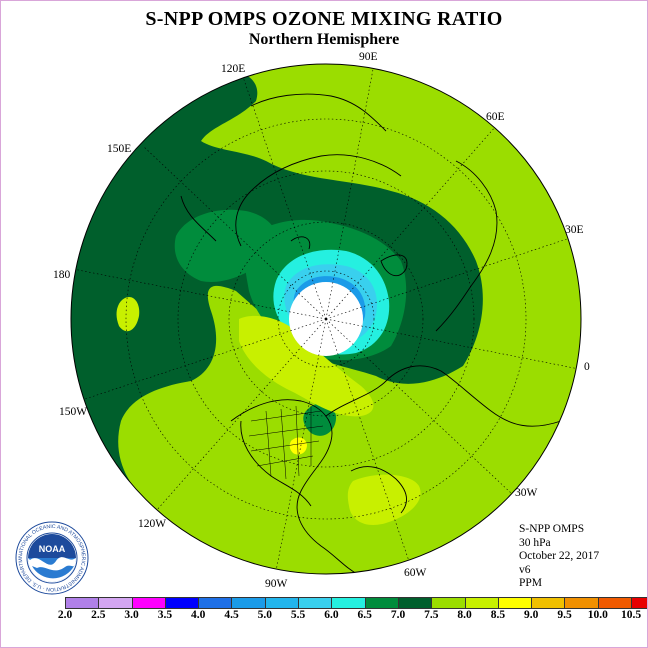 This screenshot has height=648, width=648. Describe the element at coordinates (531, 583) in the screenshot. I see `info-units: PPM` at that location.